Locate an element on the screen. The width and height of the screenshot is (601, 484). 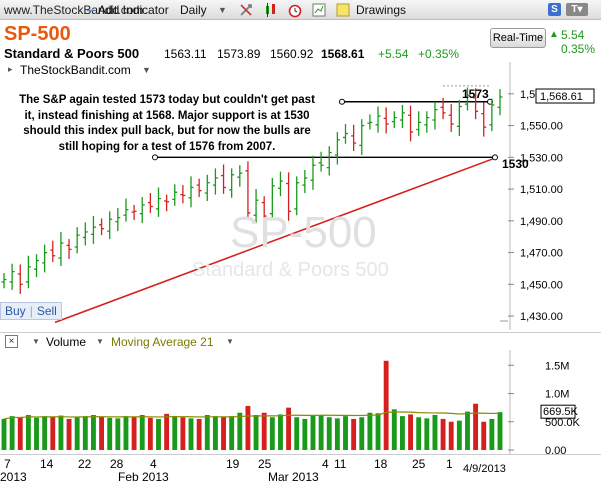
change-percent: +0.35% is located at coordinates (439, 54).